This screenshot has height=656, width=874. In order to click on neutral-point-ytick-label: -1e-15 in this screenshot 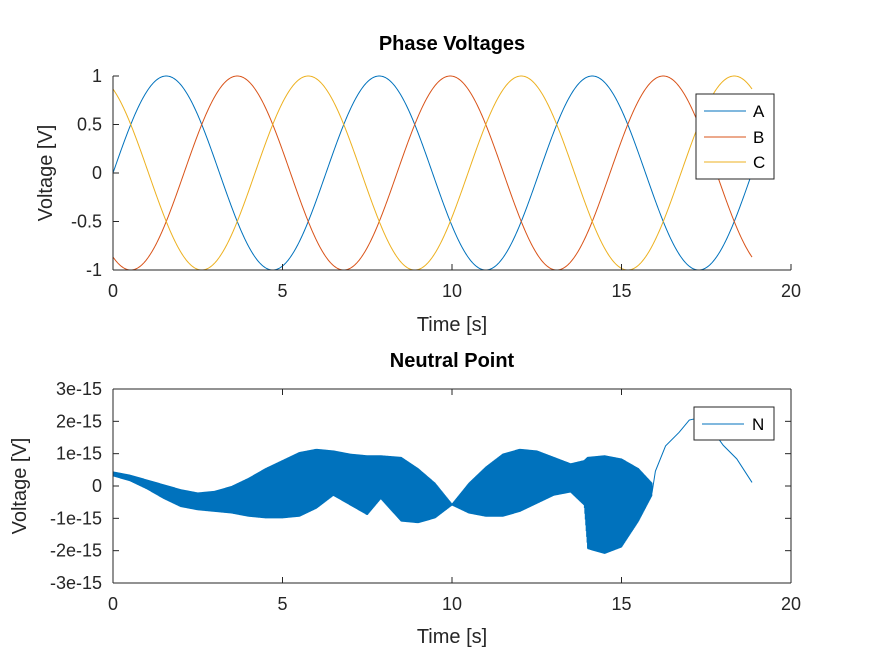, I will do `click(76, 518)`.